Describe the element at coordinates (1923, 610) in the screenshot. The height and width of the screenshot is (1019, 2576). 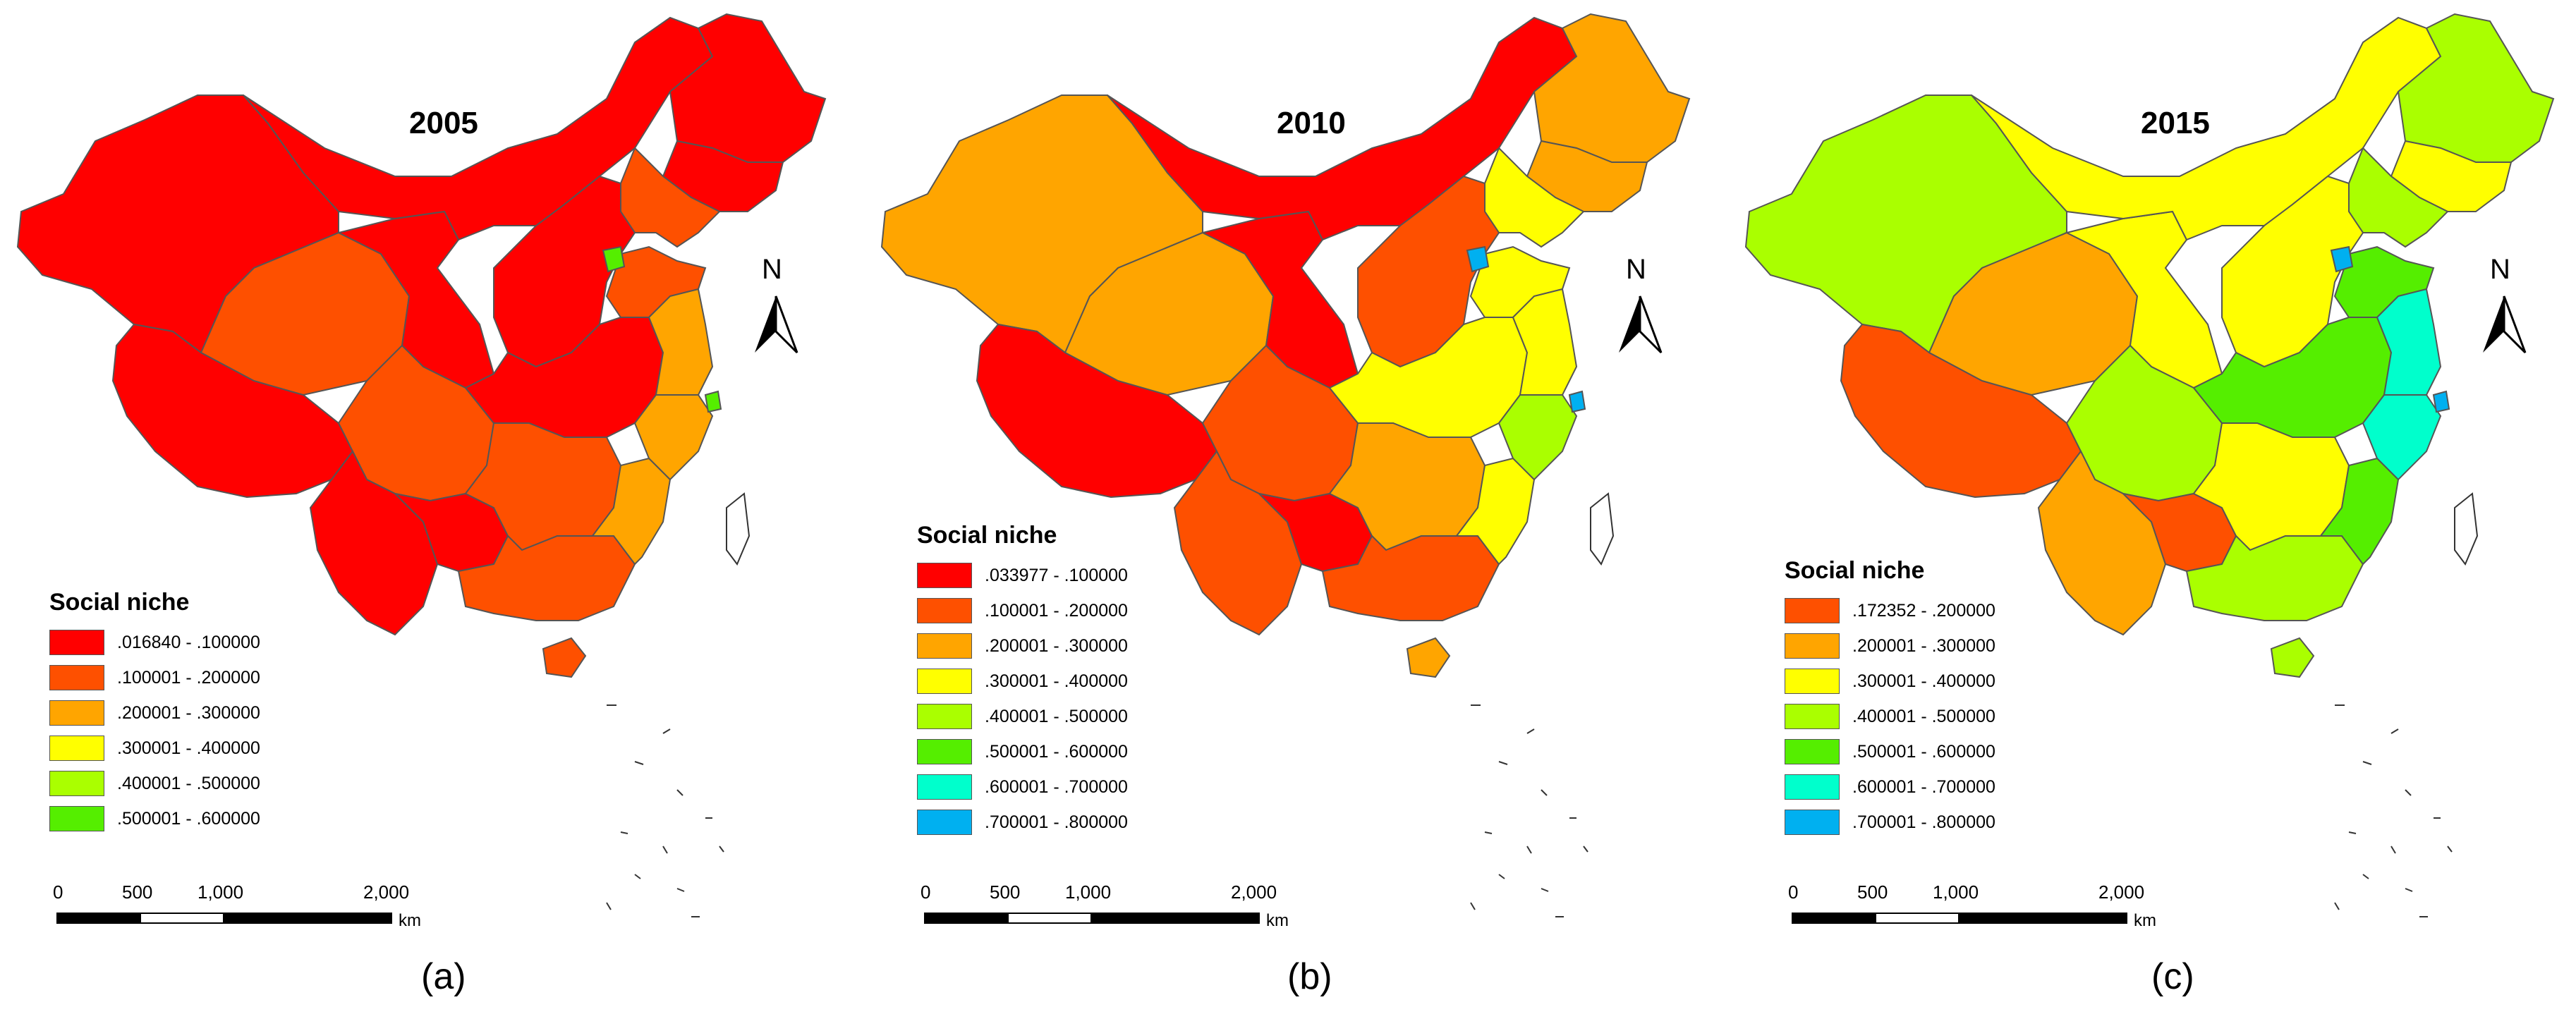
I see `legend-label: .172352 - .200000` at that location.